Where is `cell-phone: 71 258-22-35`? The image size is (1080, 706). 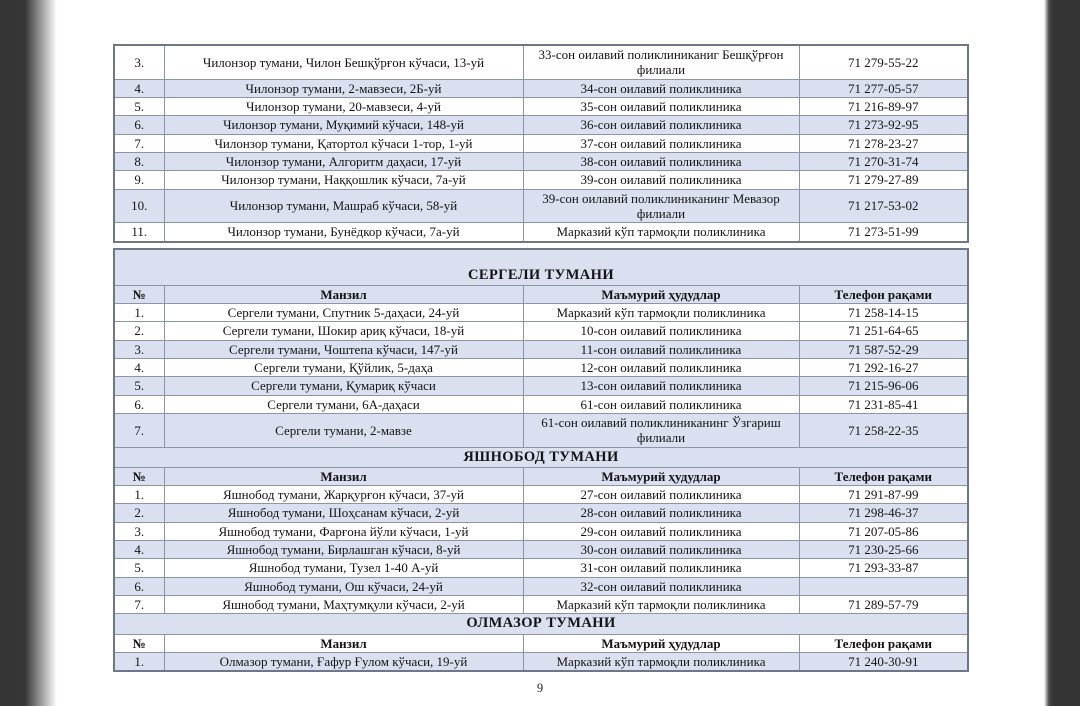
cell-phone: 71 258-22-35 is located at coordinates (883, 430).